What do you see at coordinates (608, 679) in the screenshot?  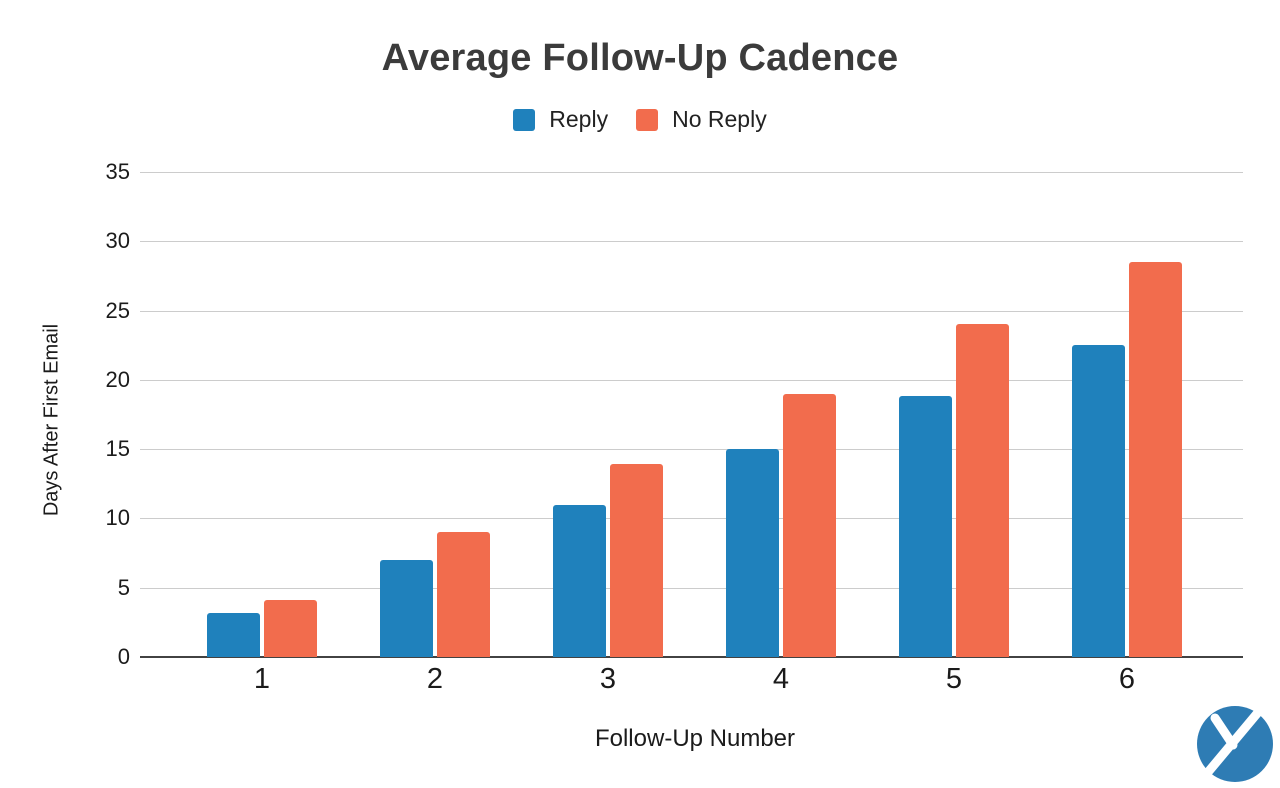 I see `x-tick-label-3: 3` at bounding box center [608, 679].